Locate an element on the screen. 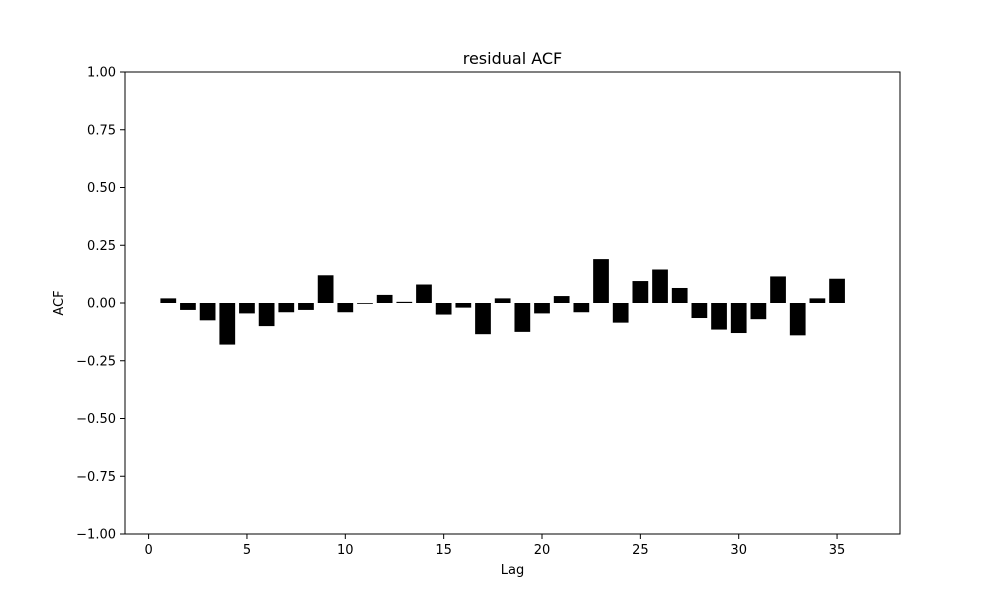 This screenshot has width=1000, height=600. x-axis: 0 5 10 15 20 25 30 35 is located at coordinates (494, 546).